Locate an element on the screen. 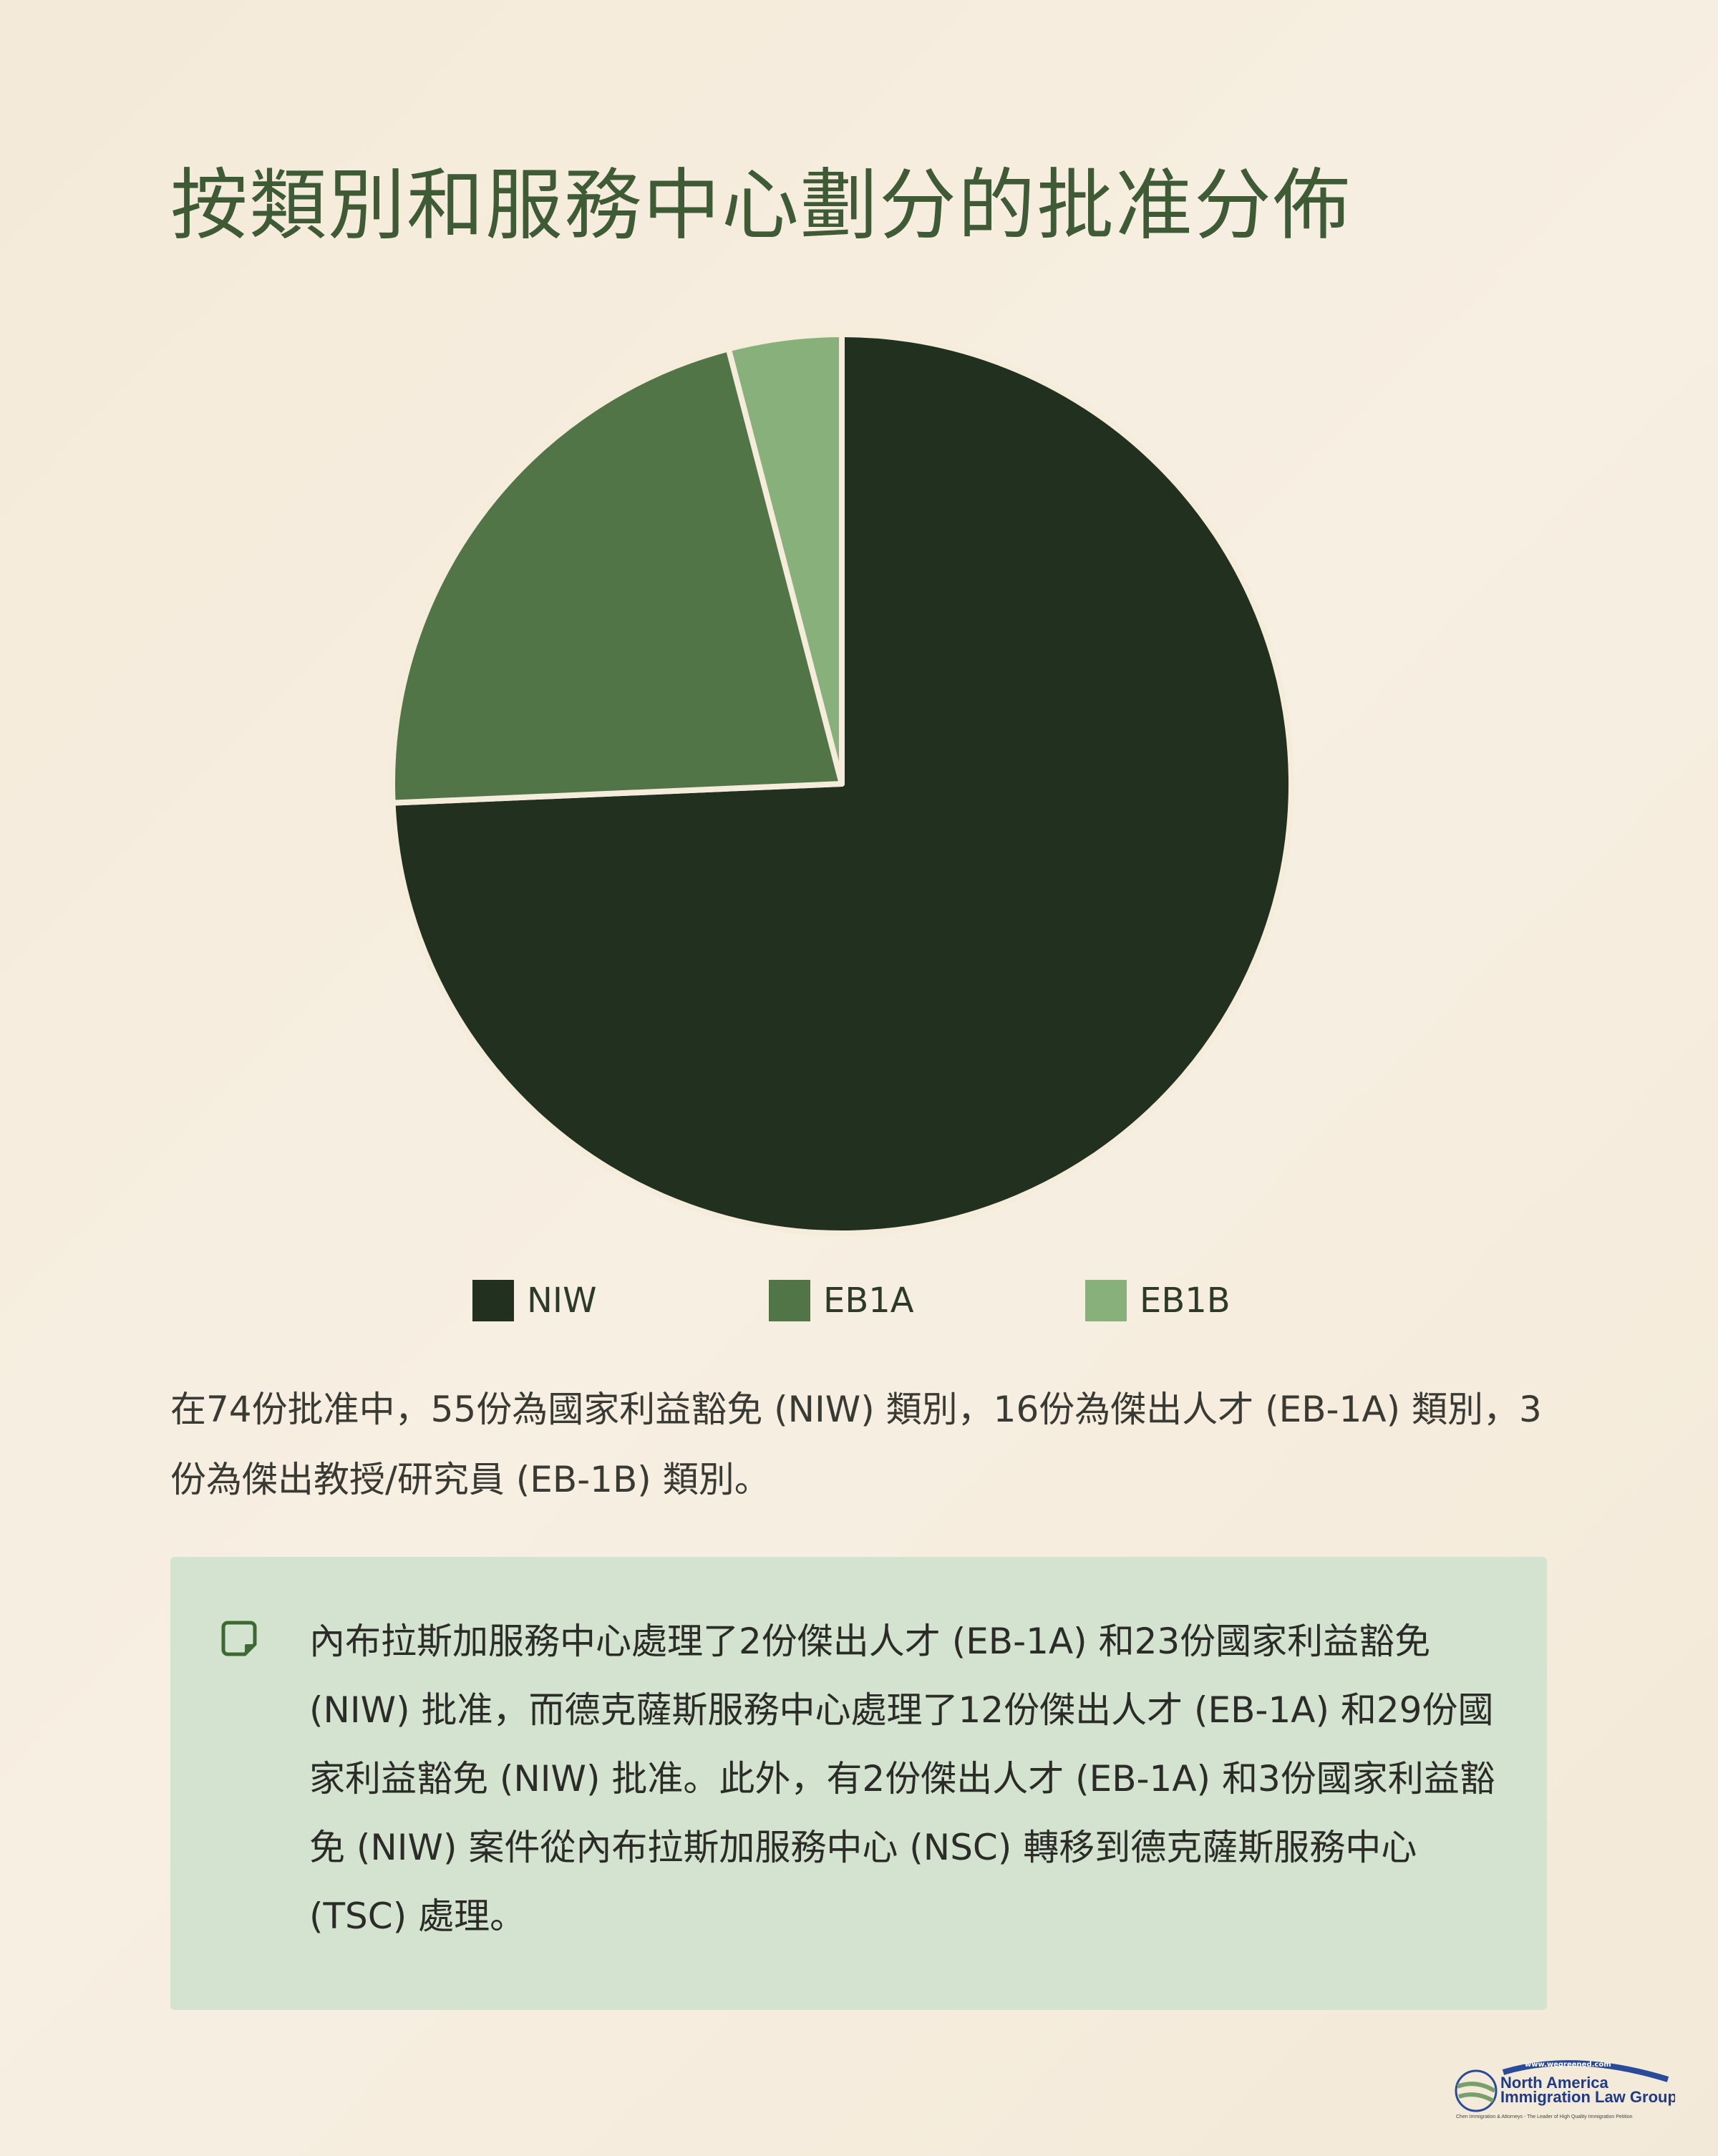 The height and width of the screenshot is (2156, 1718). legend-item-eb1b: EB1B is located at coordinates (1158, 1301).